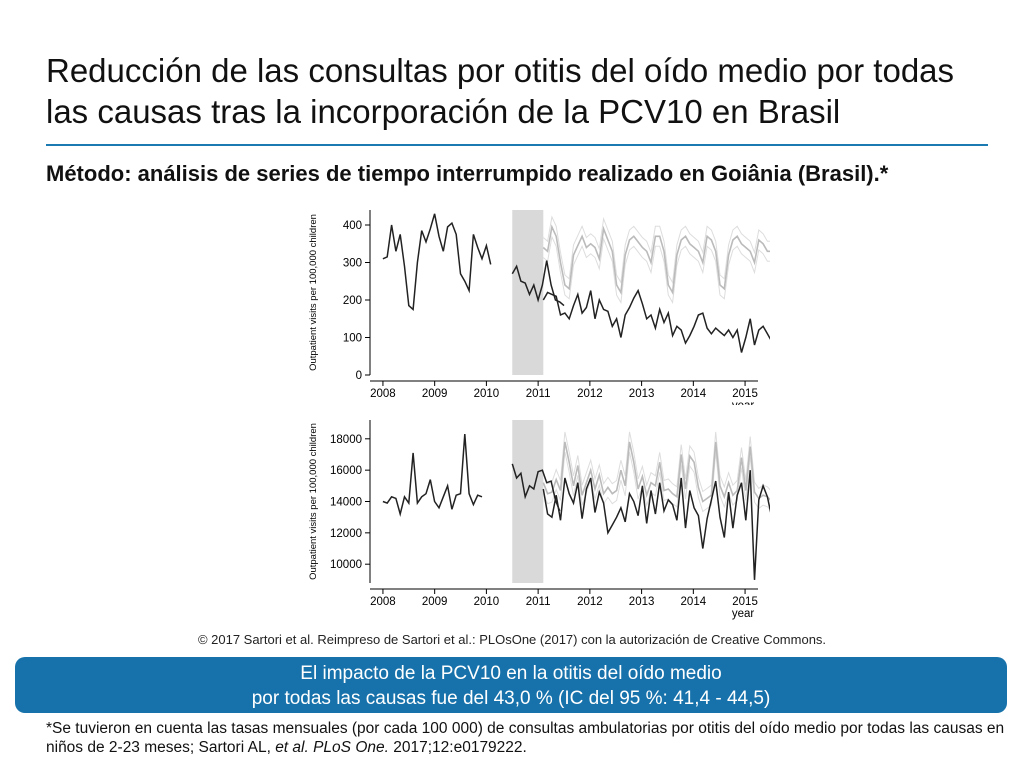 The height and width of the screenshot is (768, 1024). Describe the element at coordinates (352, 339) in the screenshot. I see `y-tick-label: 100` at that location.